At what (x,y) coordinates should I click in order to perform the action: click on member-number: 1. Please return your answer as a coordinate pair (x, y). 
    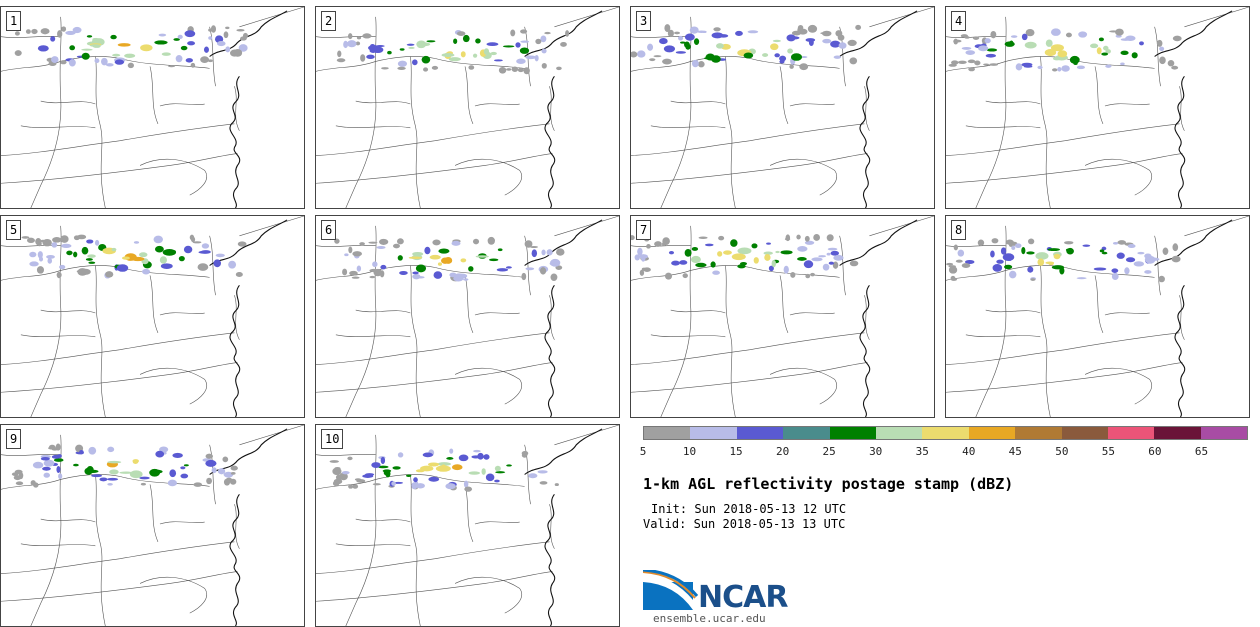
    Looking at the image, I should click on (14, 21).